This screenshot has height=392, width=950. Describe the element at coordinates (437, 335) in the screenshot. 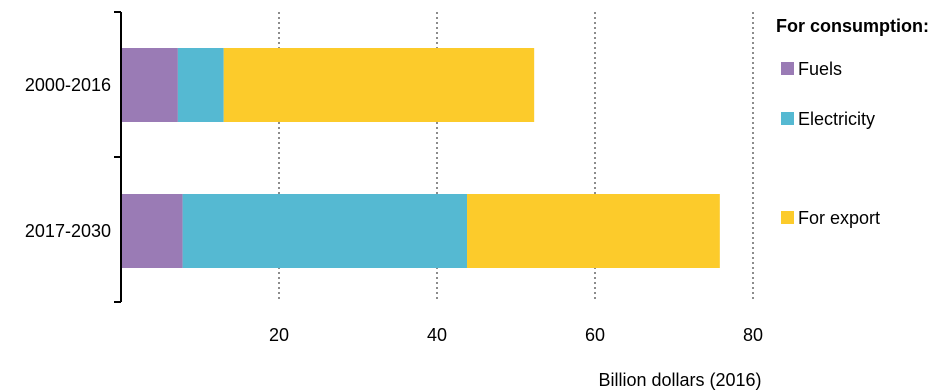

I see `x-tick-label: 40` at that location.